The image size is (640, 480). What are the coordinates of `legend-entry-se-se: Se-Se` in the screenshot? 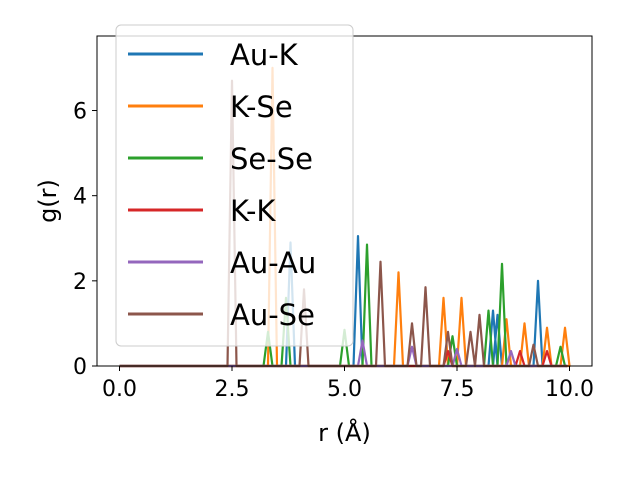 It's located at (271, 159).